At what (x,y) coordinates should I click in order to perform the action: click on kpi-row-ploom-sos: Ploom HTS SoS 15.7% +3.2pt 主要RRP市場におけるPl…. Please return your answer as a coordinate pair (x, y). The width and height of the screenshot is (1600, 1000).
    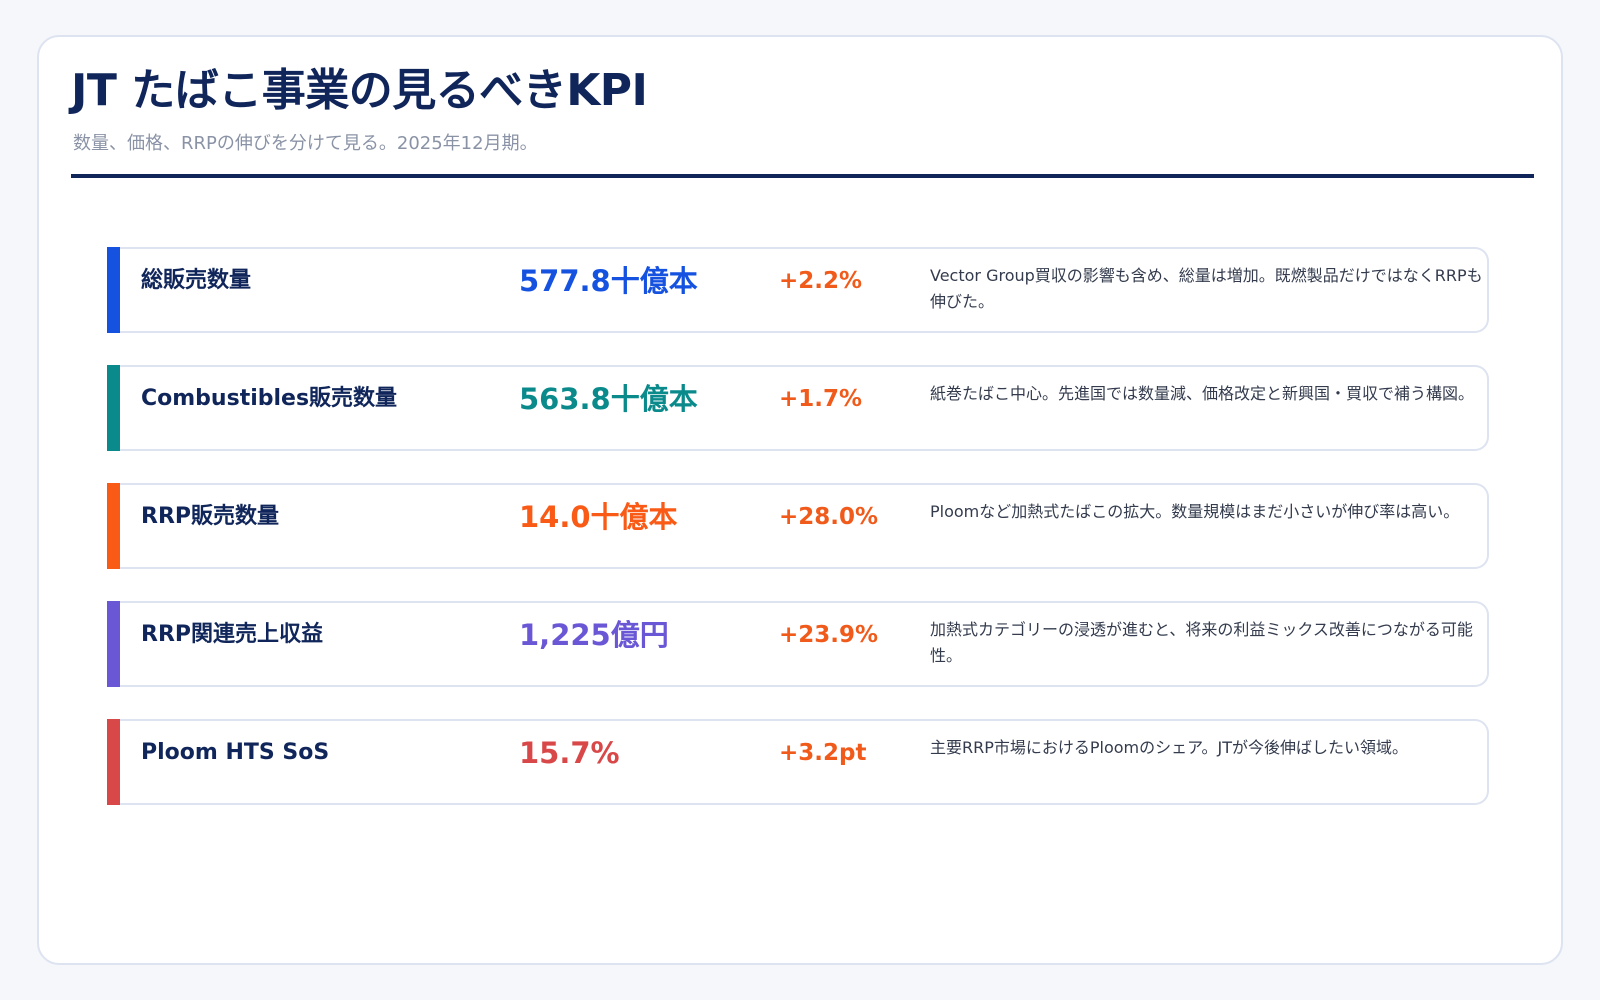
    Looking at the image, I should click on (798, 762).